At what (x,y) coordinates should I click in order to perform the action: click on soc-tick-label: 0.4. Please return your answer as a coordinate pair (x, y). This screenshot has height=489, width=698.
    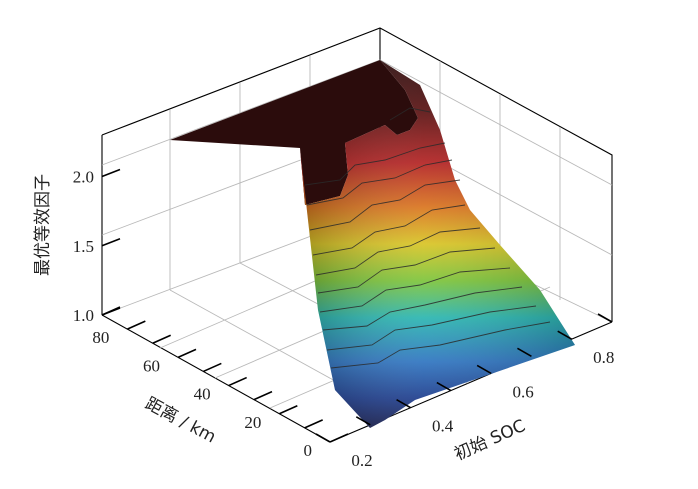
    Looking at the image, I should click on (443, 426).